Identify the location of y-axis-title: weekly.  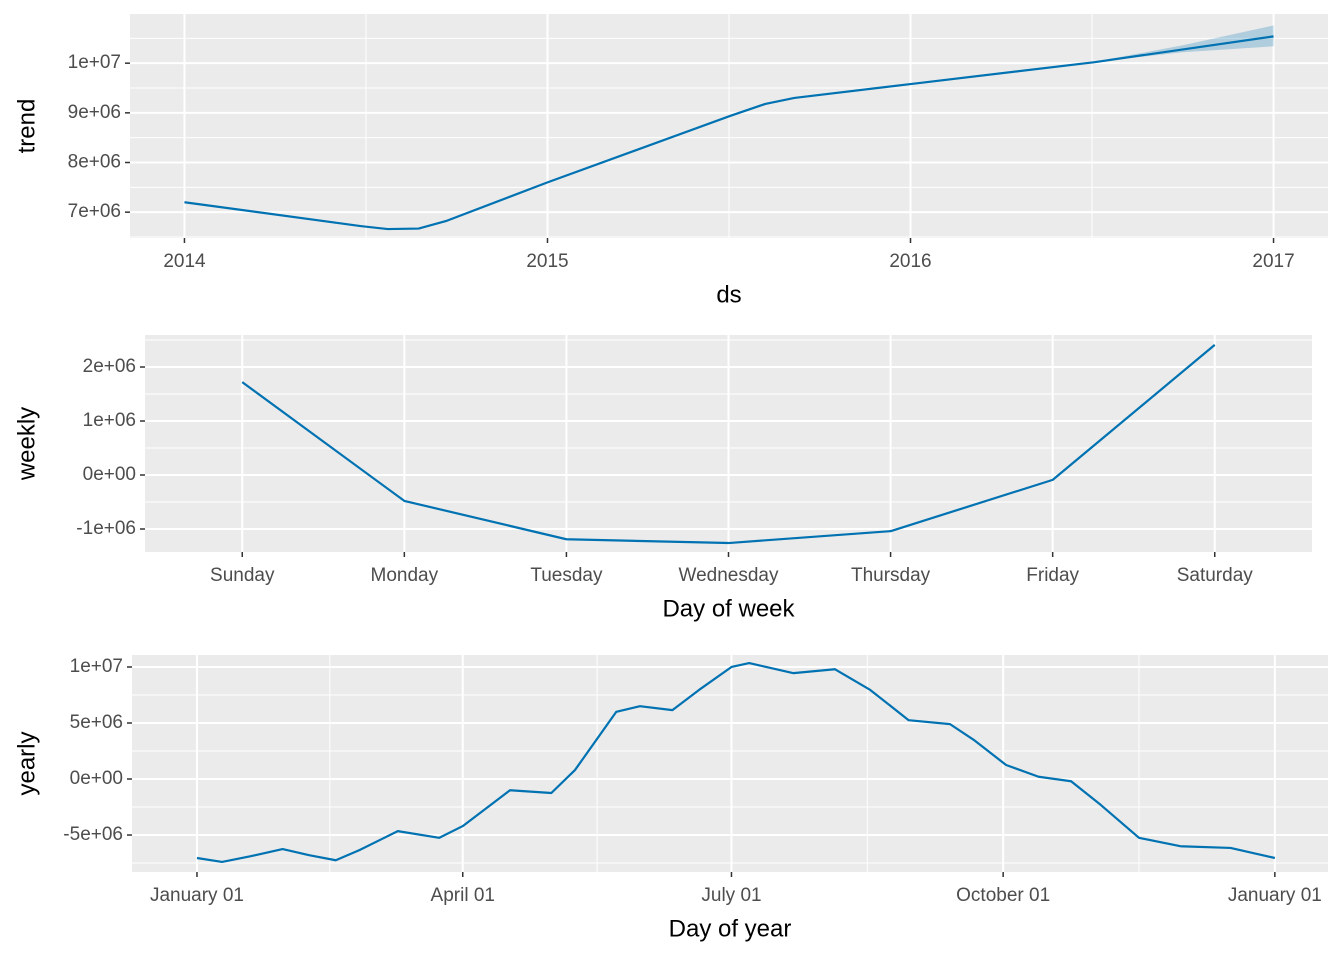
(26, 444).